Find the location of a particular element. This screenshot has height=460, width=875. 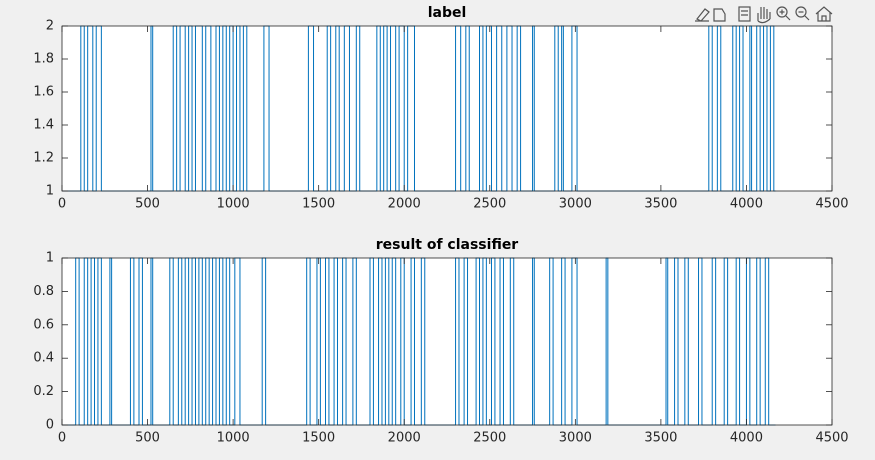

y-tick-label: 1.8 is located at coordinates (43, 59).